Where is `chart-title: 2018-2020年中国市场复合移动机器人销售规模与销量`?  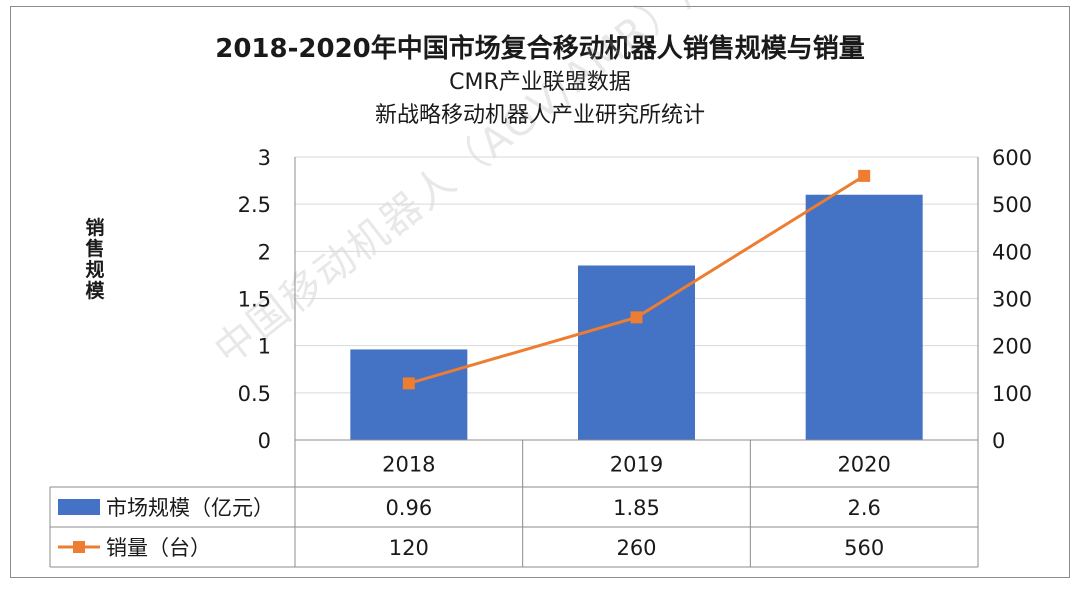 chart-title: 2018-2020年中国市场复合移动机器人销售规模与销量 is located at coordinates (540, 49).